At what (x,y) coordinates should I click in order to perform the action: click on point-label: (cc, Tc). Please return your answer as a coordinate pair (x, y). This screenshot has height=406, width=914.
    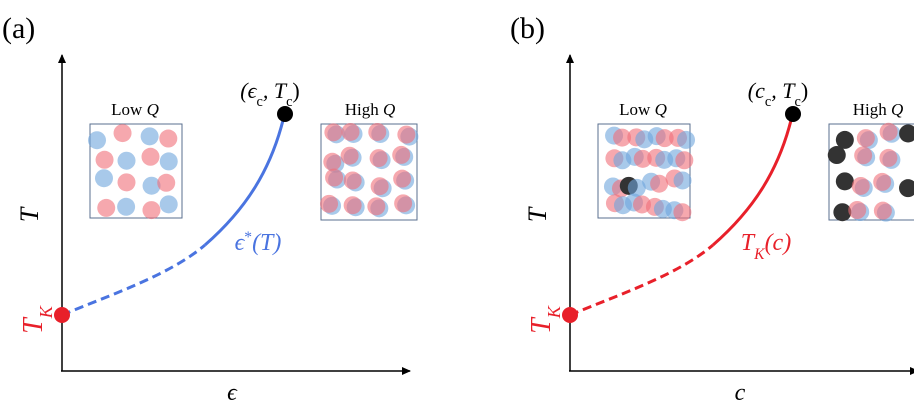
    Looking at the image, I should click on (778, 94).